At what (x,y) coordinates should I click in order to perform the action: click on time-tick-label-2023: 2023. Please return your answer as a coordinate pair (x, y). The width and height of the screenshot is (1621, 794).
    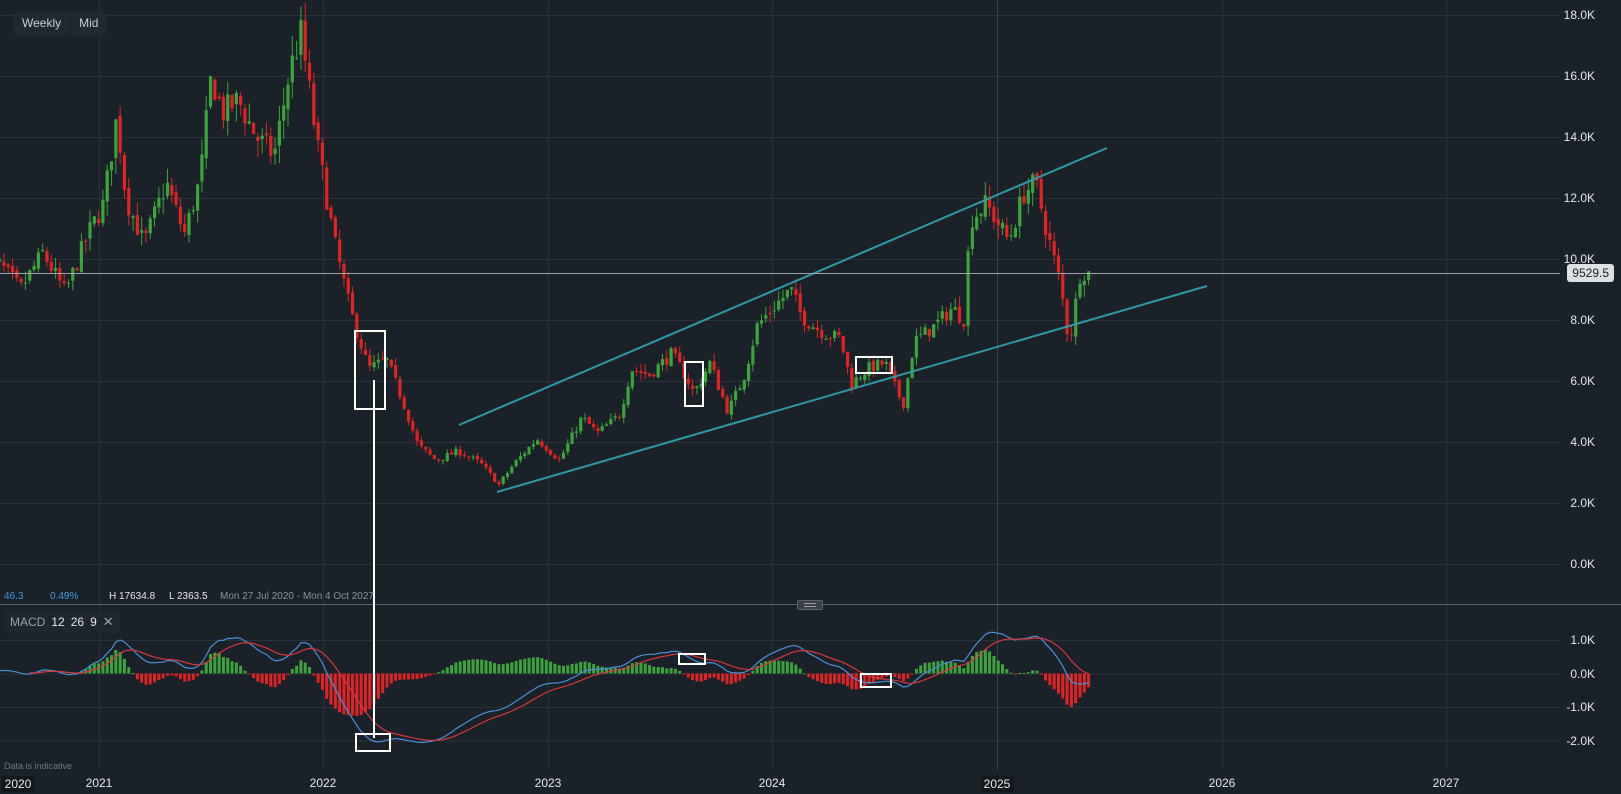
    Looking at the image, I should click on (548, 783).